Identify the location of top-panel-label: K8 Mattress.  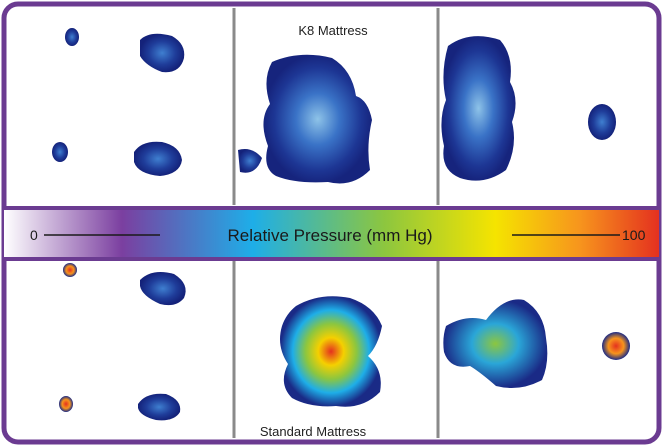
(333, 30).